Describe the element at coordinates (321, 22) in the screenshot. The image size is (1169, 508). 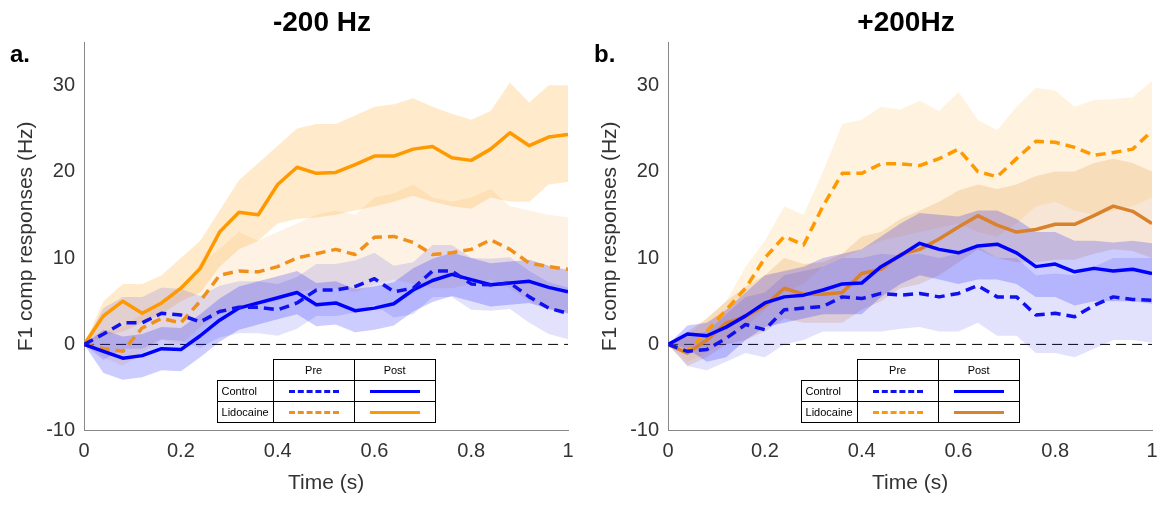
I see `chart-title: -200 Hz` at that location.